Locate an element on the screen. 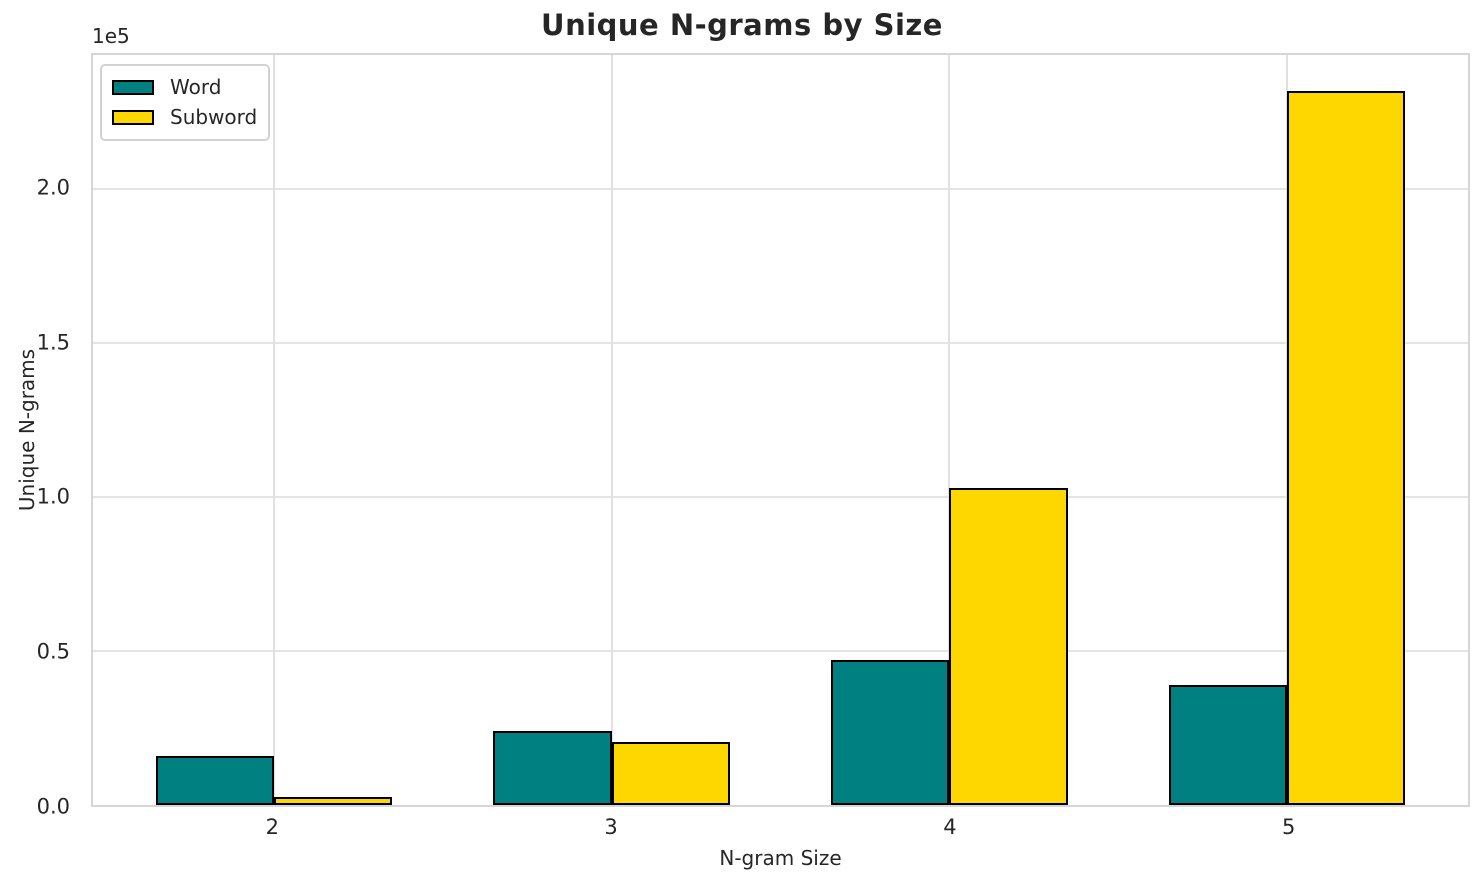 The height and width of the screenshot is (885, 1484). x-axis-label: N-gram Size is located at coordinates (780, 858).